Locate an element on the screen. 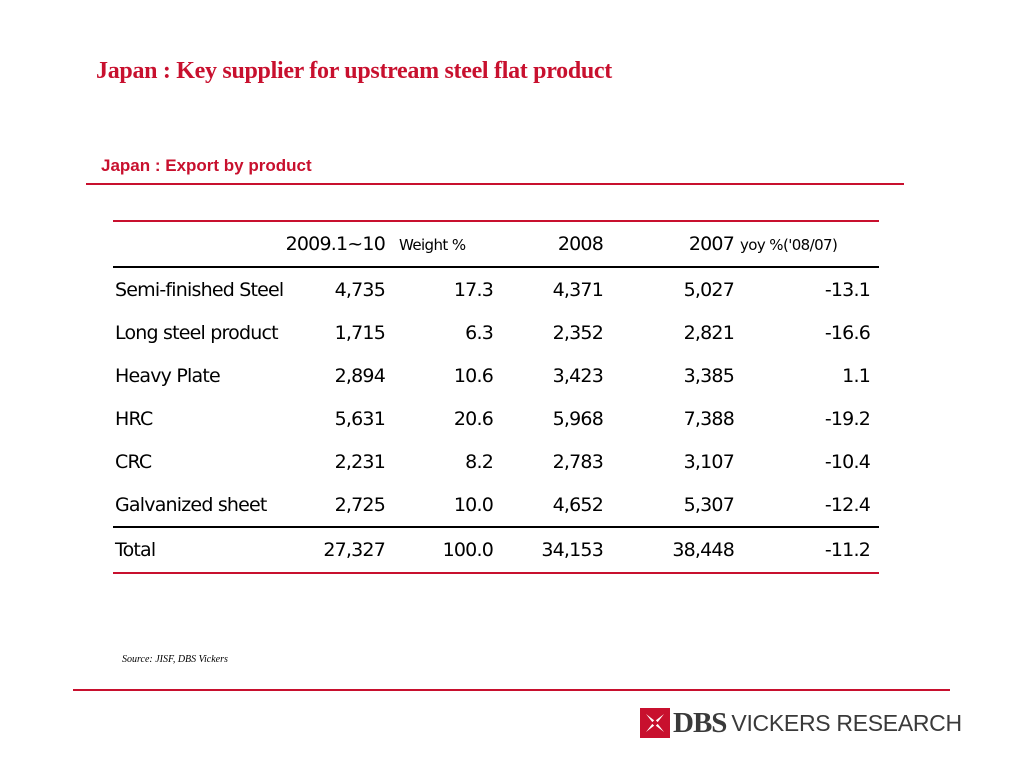  row-value-2008: 4,652 is located at coordinates (578, 504).